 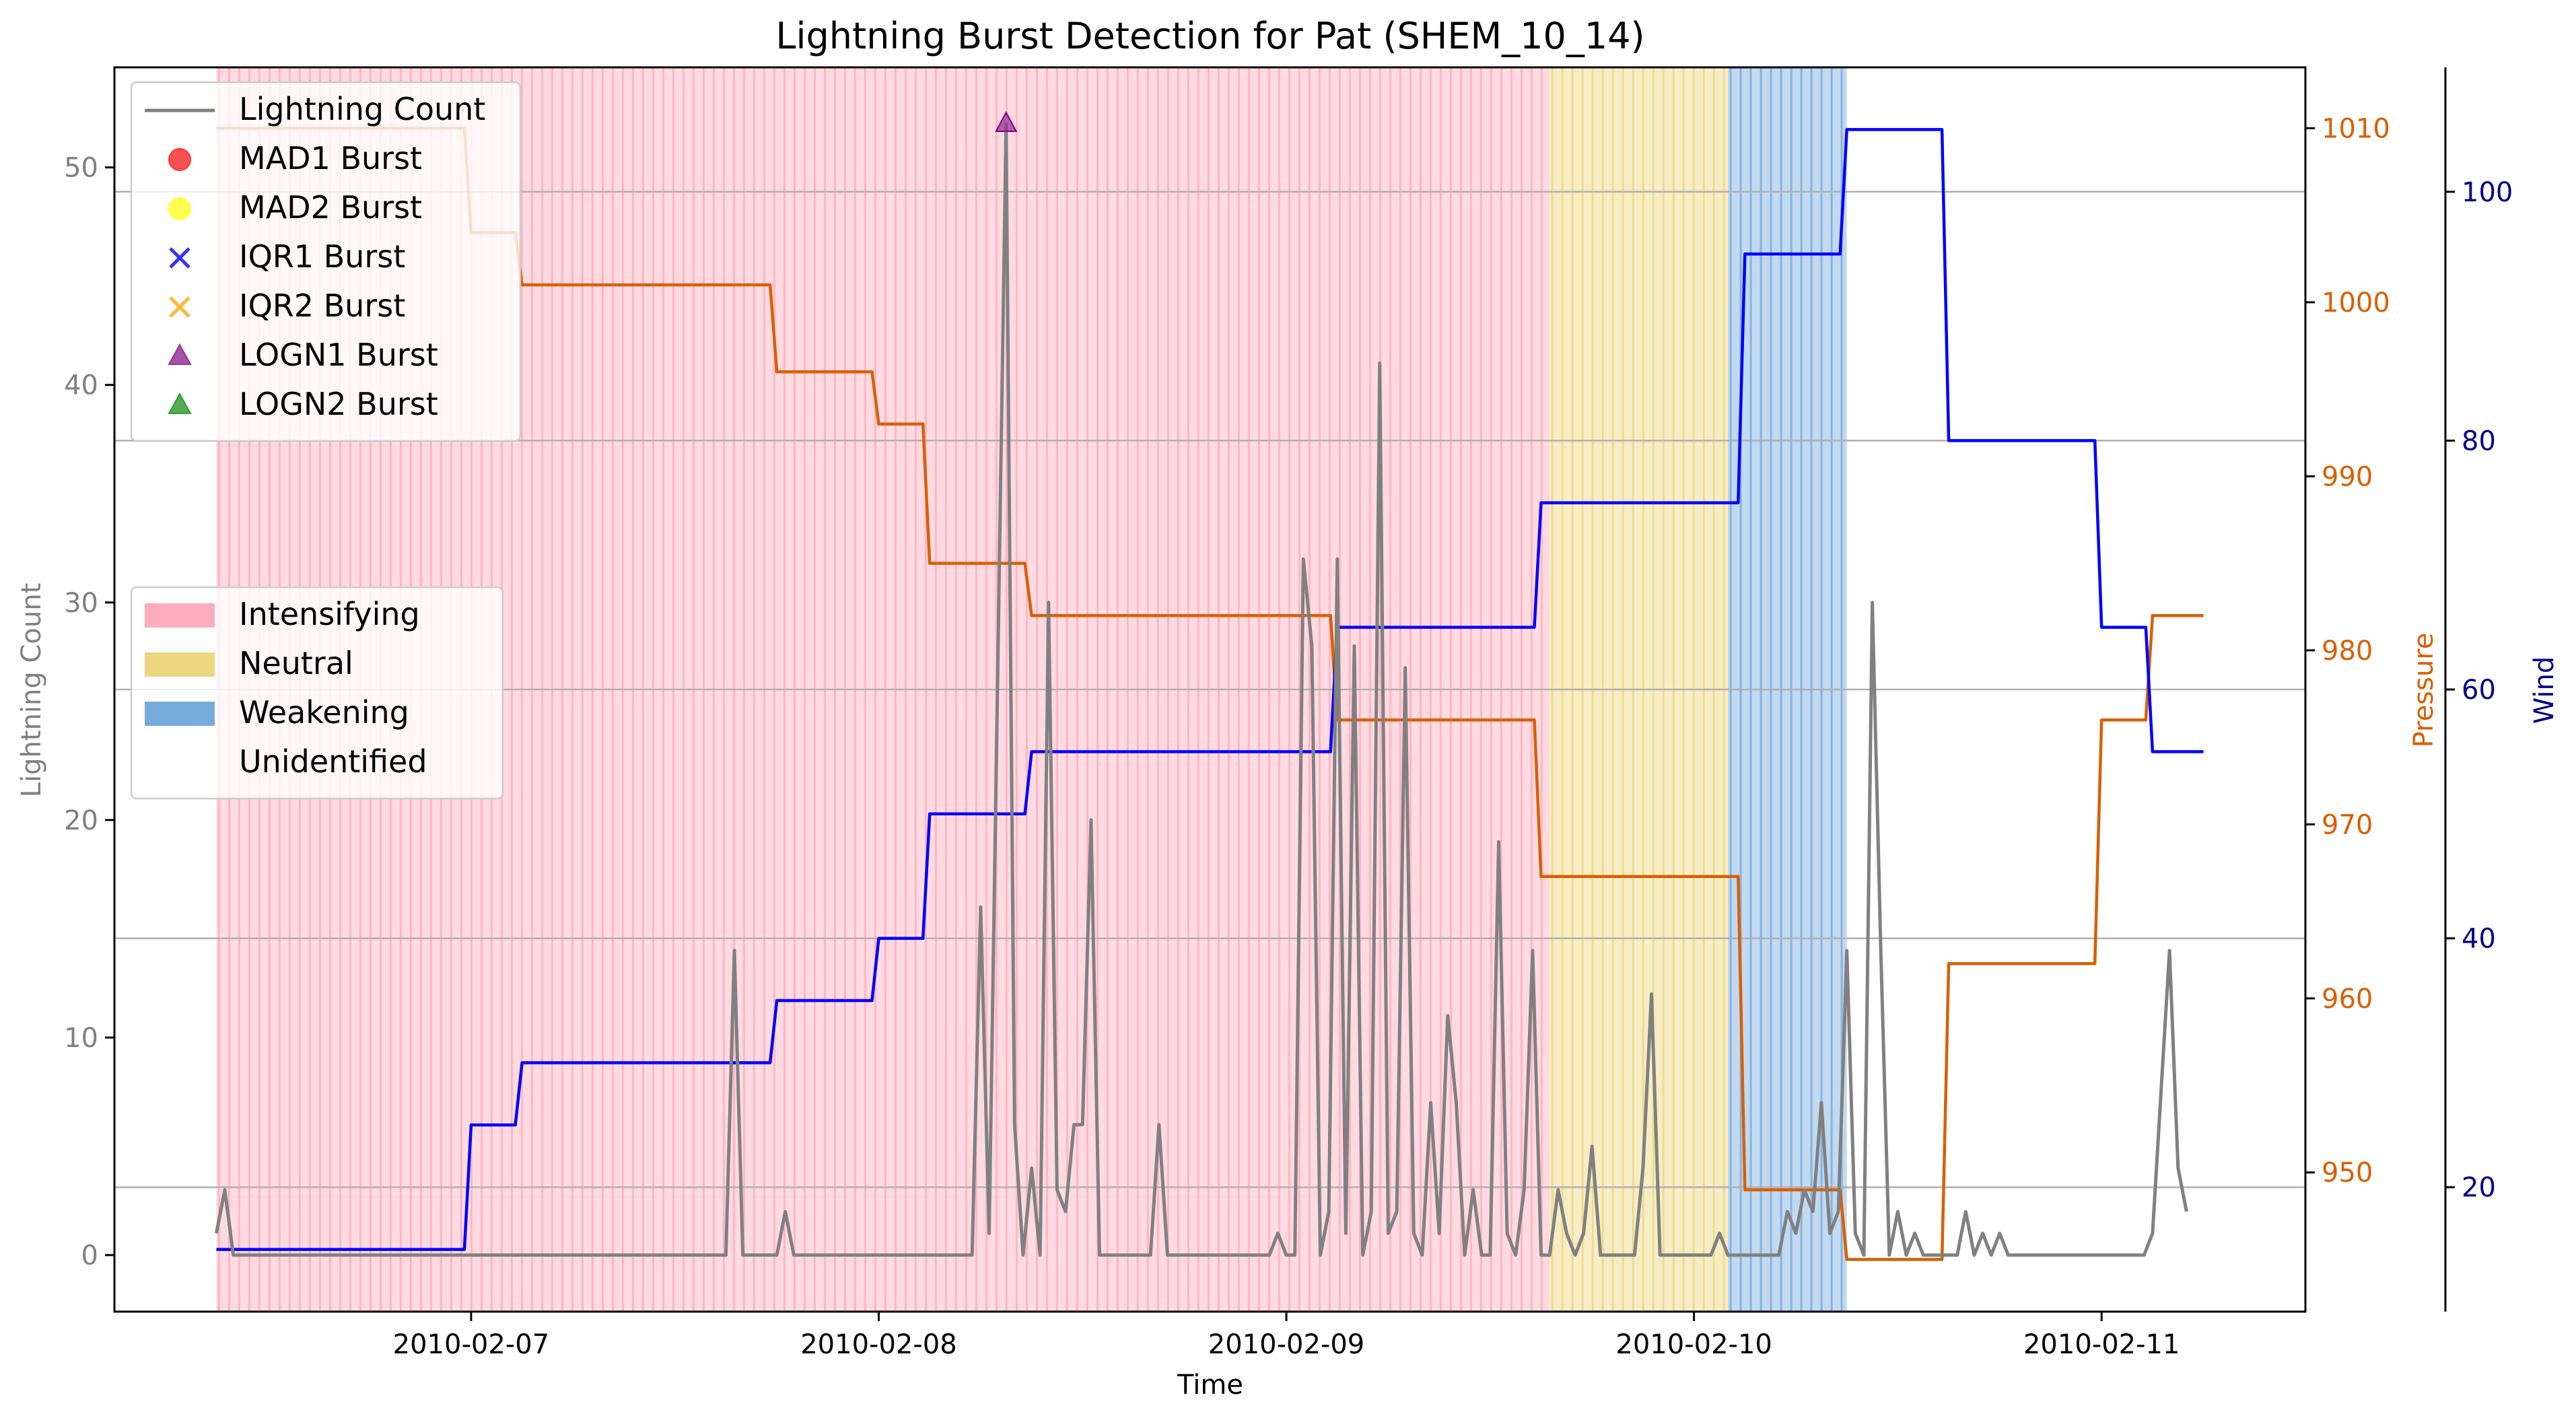 What do you see at coordinates (180, 403) in the screenshot?
I see `legend-key-logn2-burst` at bounding box center [180, 403].